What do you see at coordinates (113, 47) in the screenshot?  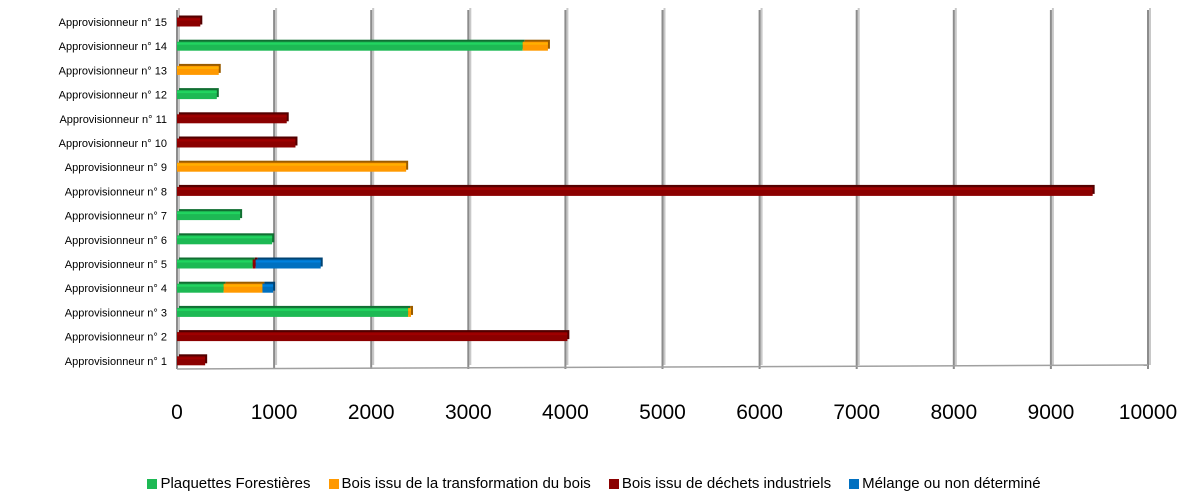 I see `category-label: Approvisionneur n° 14` at bounding box center [113, 47].